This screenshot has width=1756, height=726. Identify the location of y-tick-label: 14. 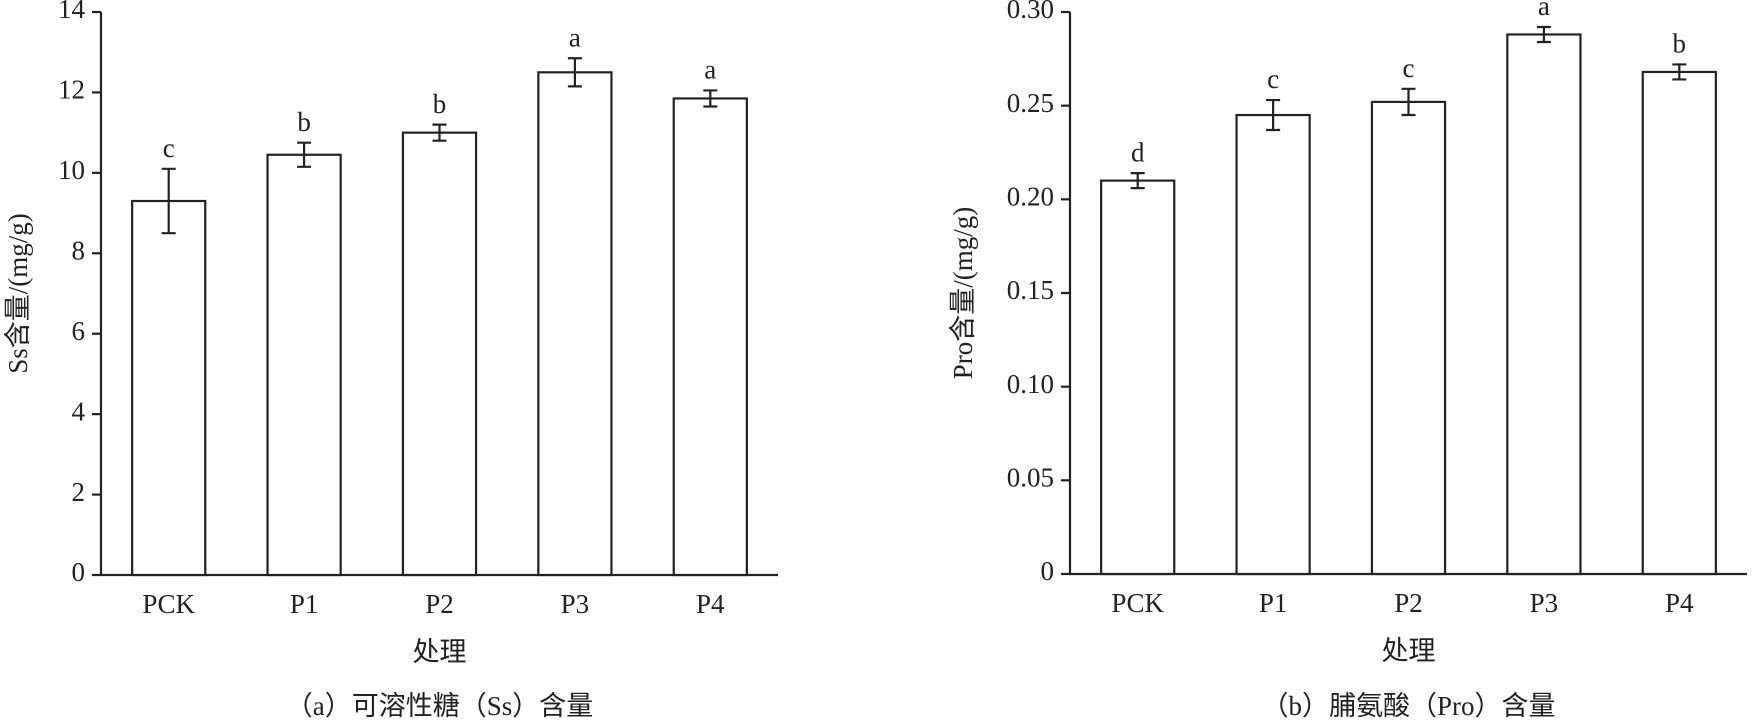
(72, 12).